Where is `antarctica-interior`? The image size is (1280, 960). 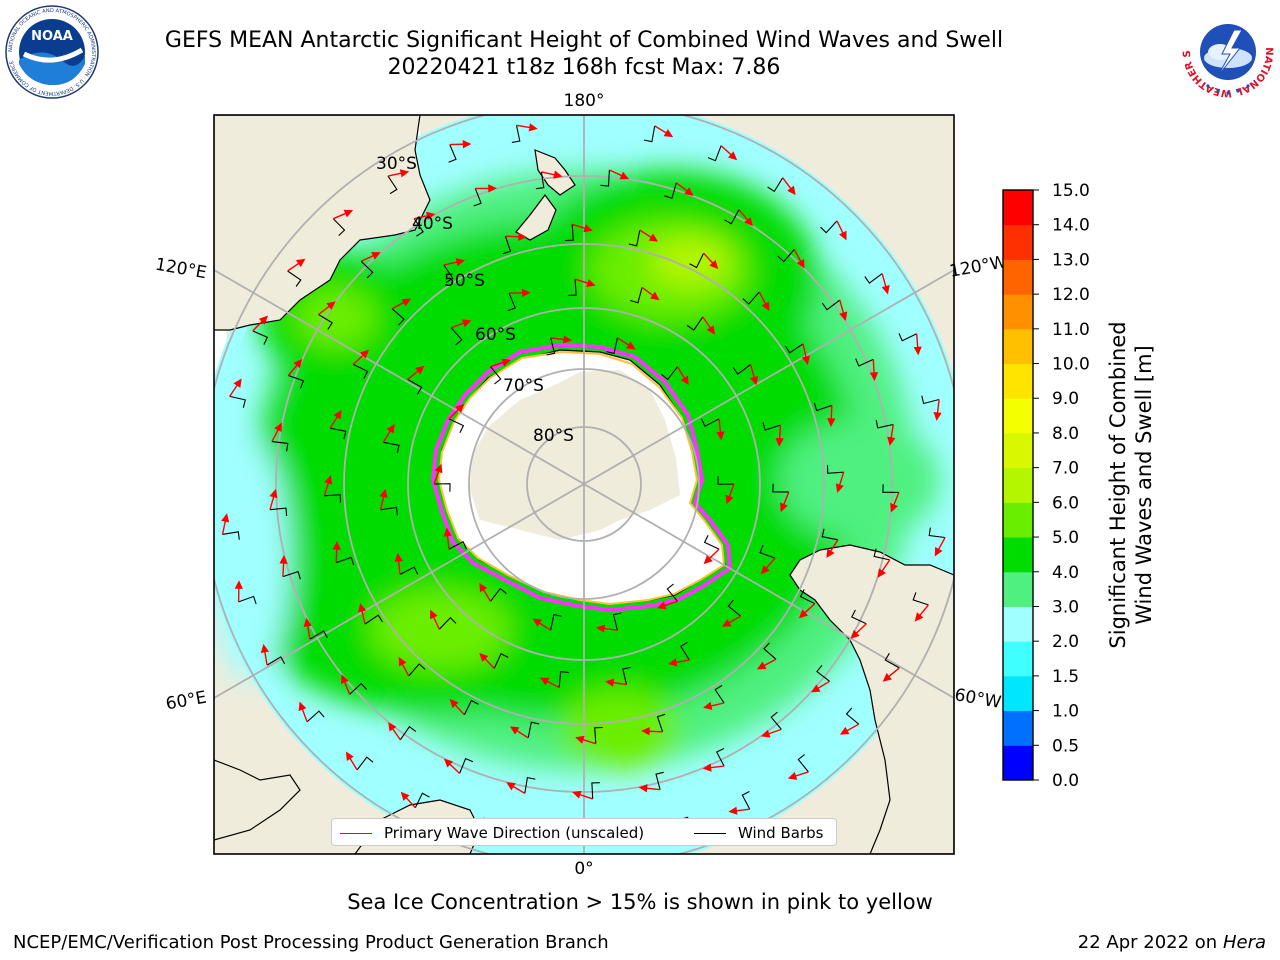 antarctica-interior is located at coordinates (575, 455).